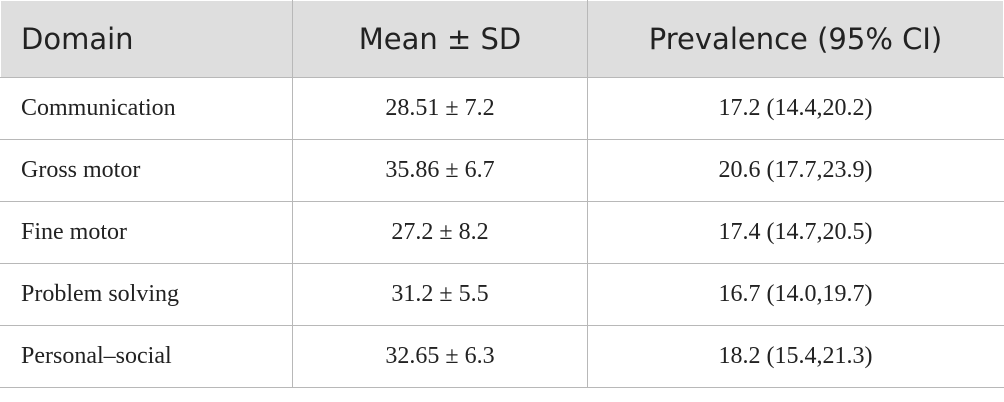 The height and width of the screenshot is (402, 1004). I want to click on header-cell: Domain, so click(146, 39).